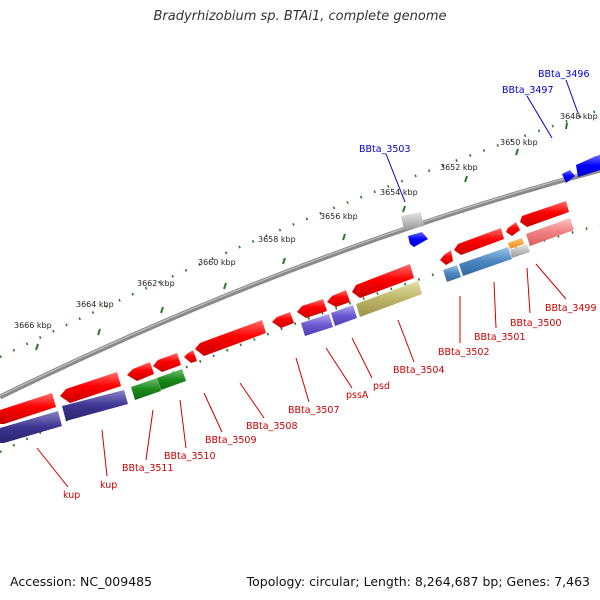 The height and width of the screenshot is (600, 600). Describe the element at coordinates (190, 456) in the screenshot. I see `label-bbta-3510: BBta_3510` at that location.